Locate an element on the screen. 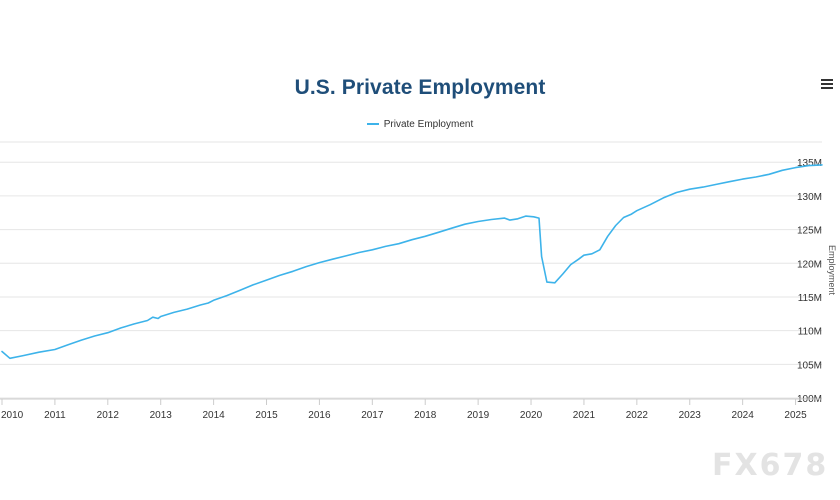 The image size is (840, 500). legend-swatch is located at coordinates (372, 124).